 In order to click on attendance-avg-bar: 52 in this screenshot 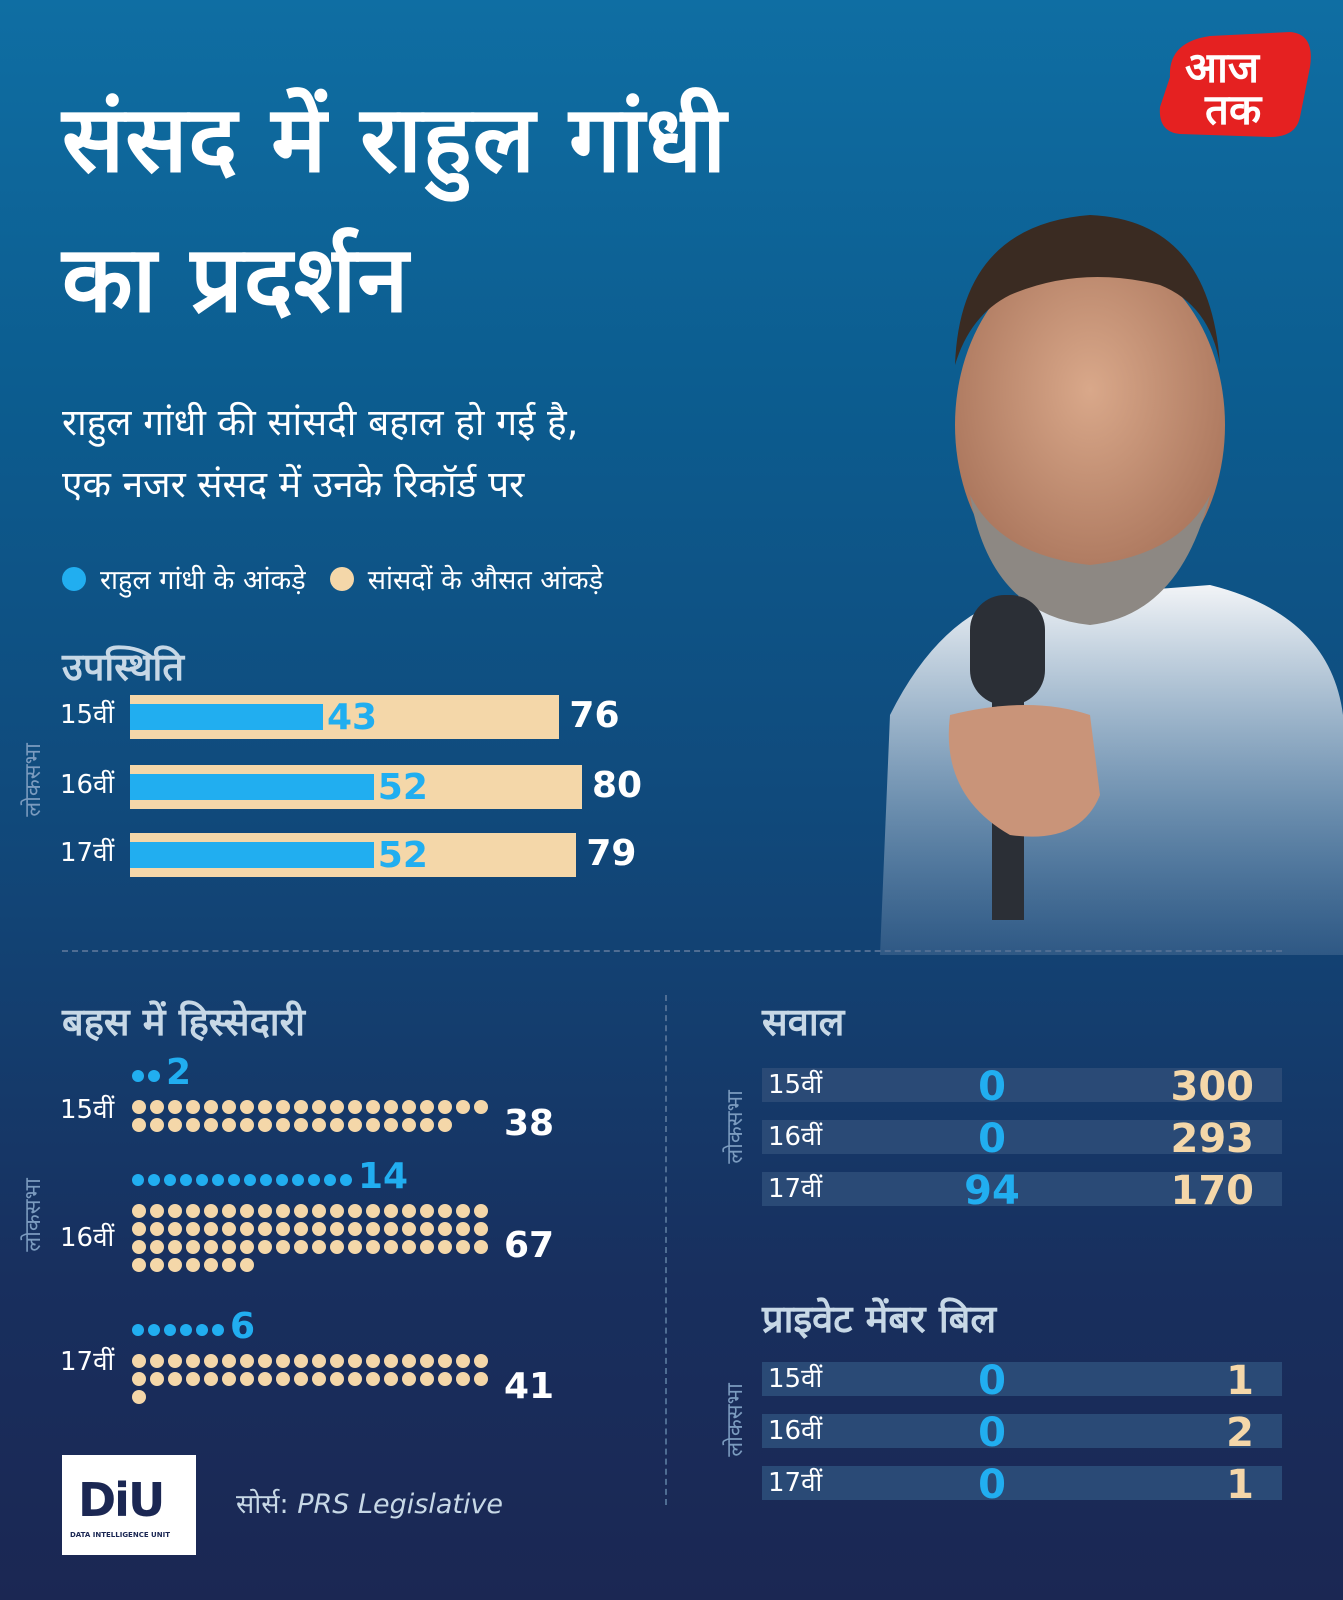, I will do `click(353, 855)`.